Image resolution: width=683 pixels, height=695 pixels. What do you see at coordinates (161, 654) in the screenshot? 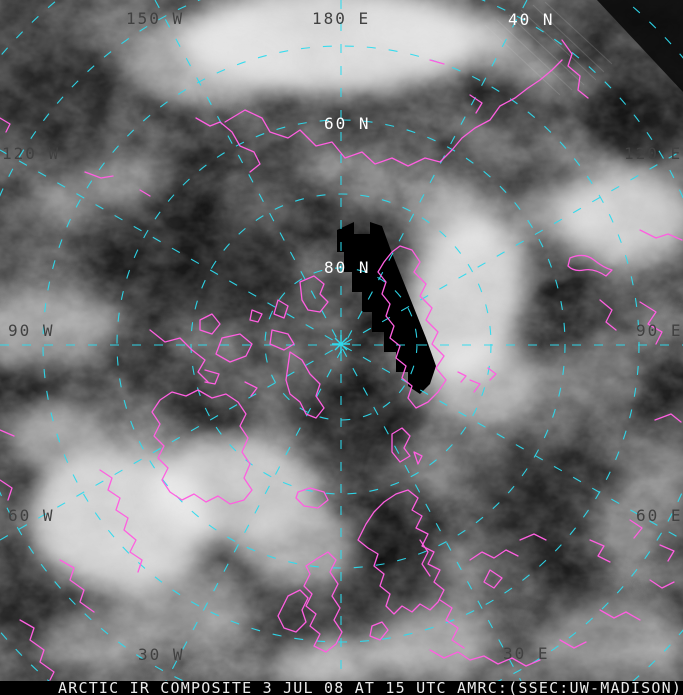
I see `lon-label-30w: 30 W` at bounding box center [161, 654].